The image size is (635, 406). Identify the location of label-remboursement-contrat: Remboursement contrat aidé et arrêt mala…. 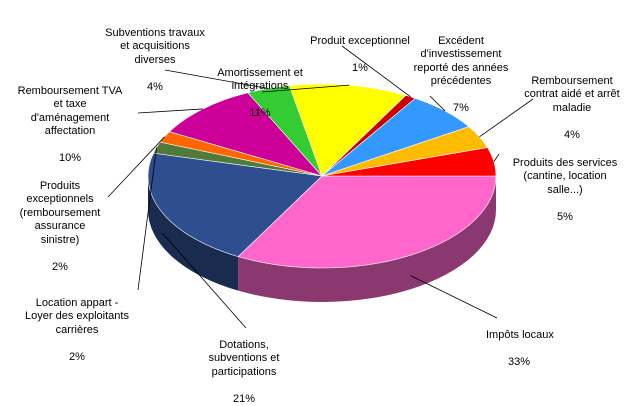
(572, 107).